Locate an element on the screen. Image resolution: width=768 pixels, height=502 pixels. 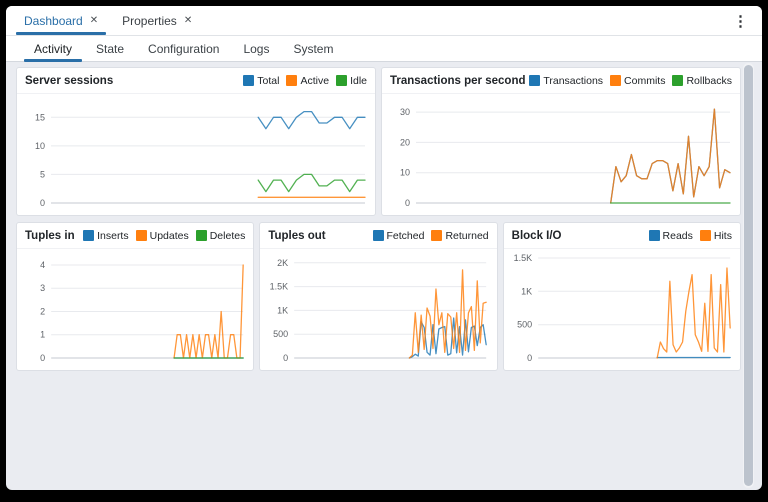
subnav-state: State is located at coordinates (110, 48).